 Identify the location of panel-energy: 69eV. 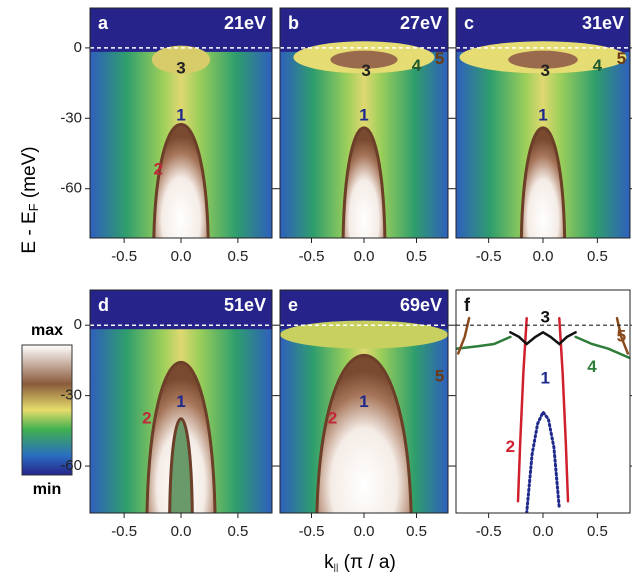
(421, 305).